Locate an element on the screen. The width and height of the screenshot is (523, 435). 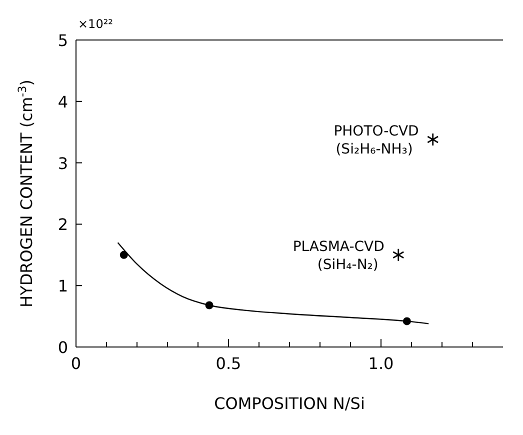
y-tick-label: 0 is located at coordinates (63, 347).